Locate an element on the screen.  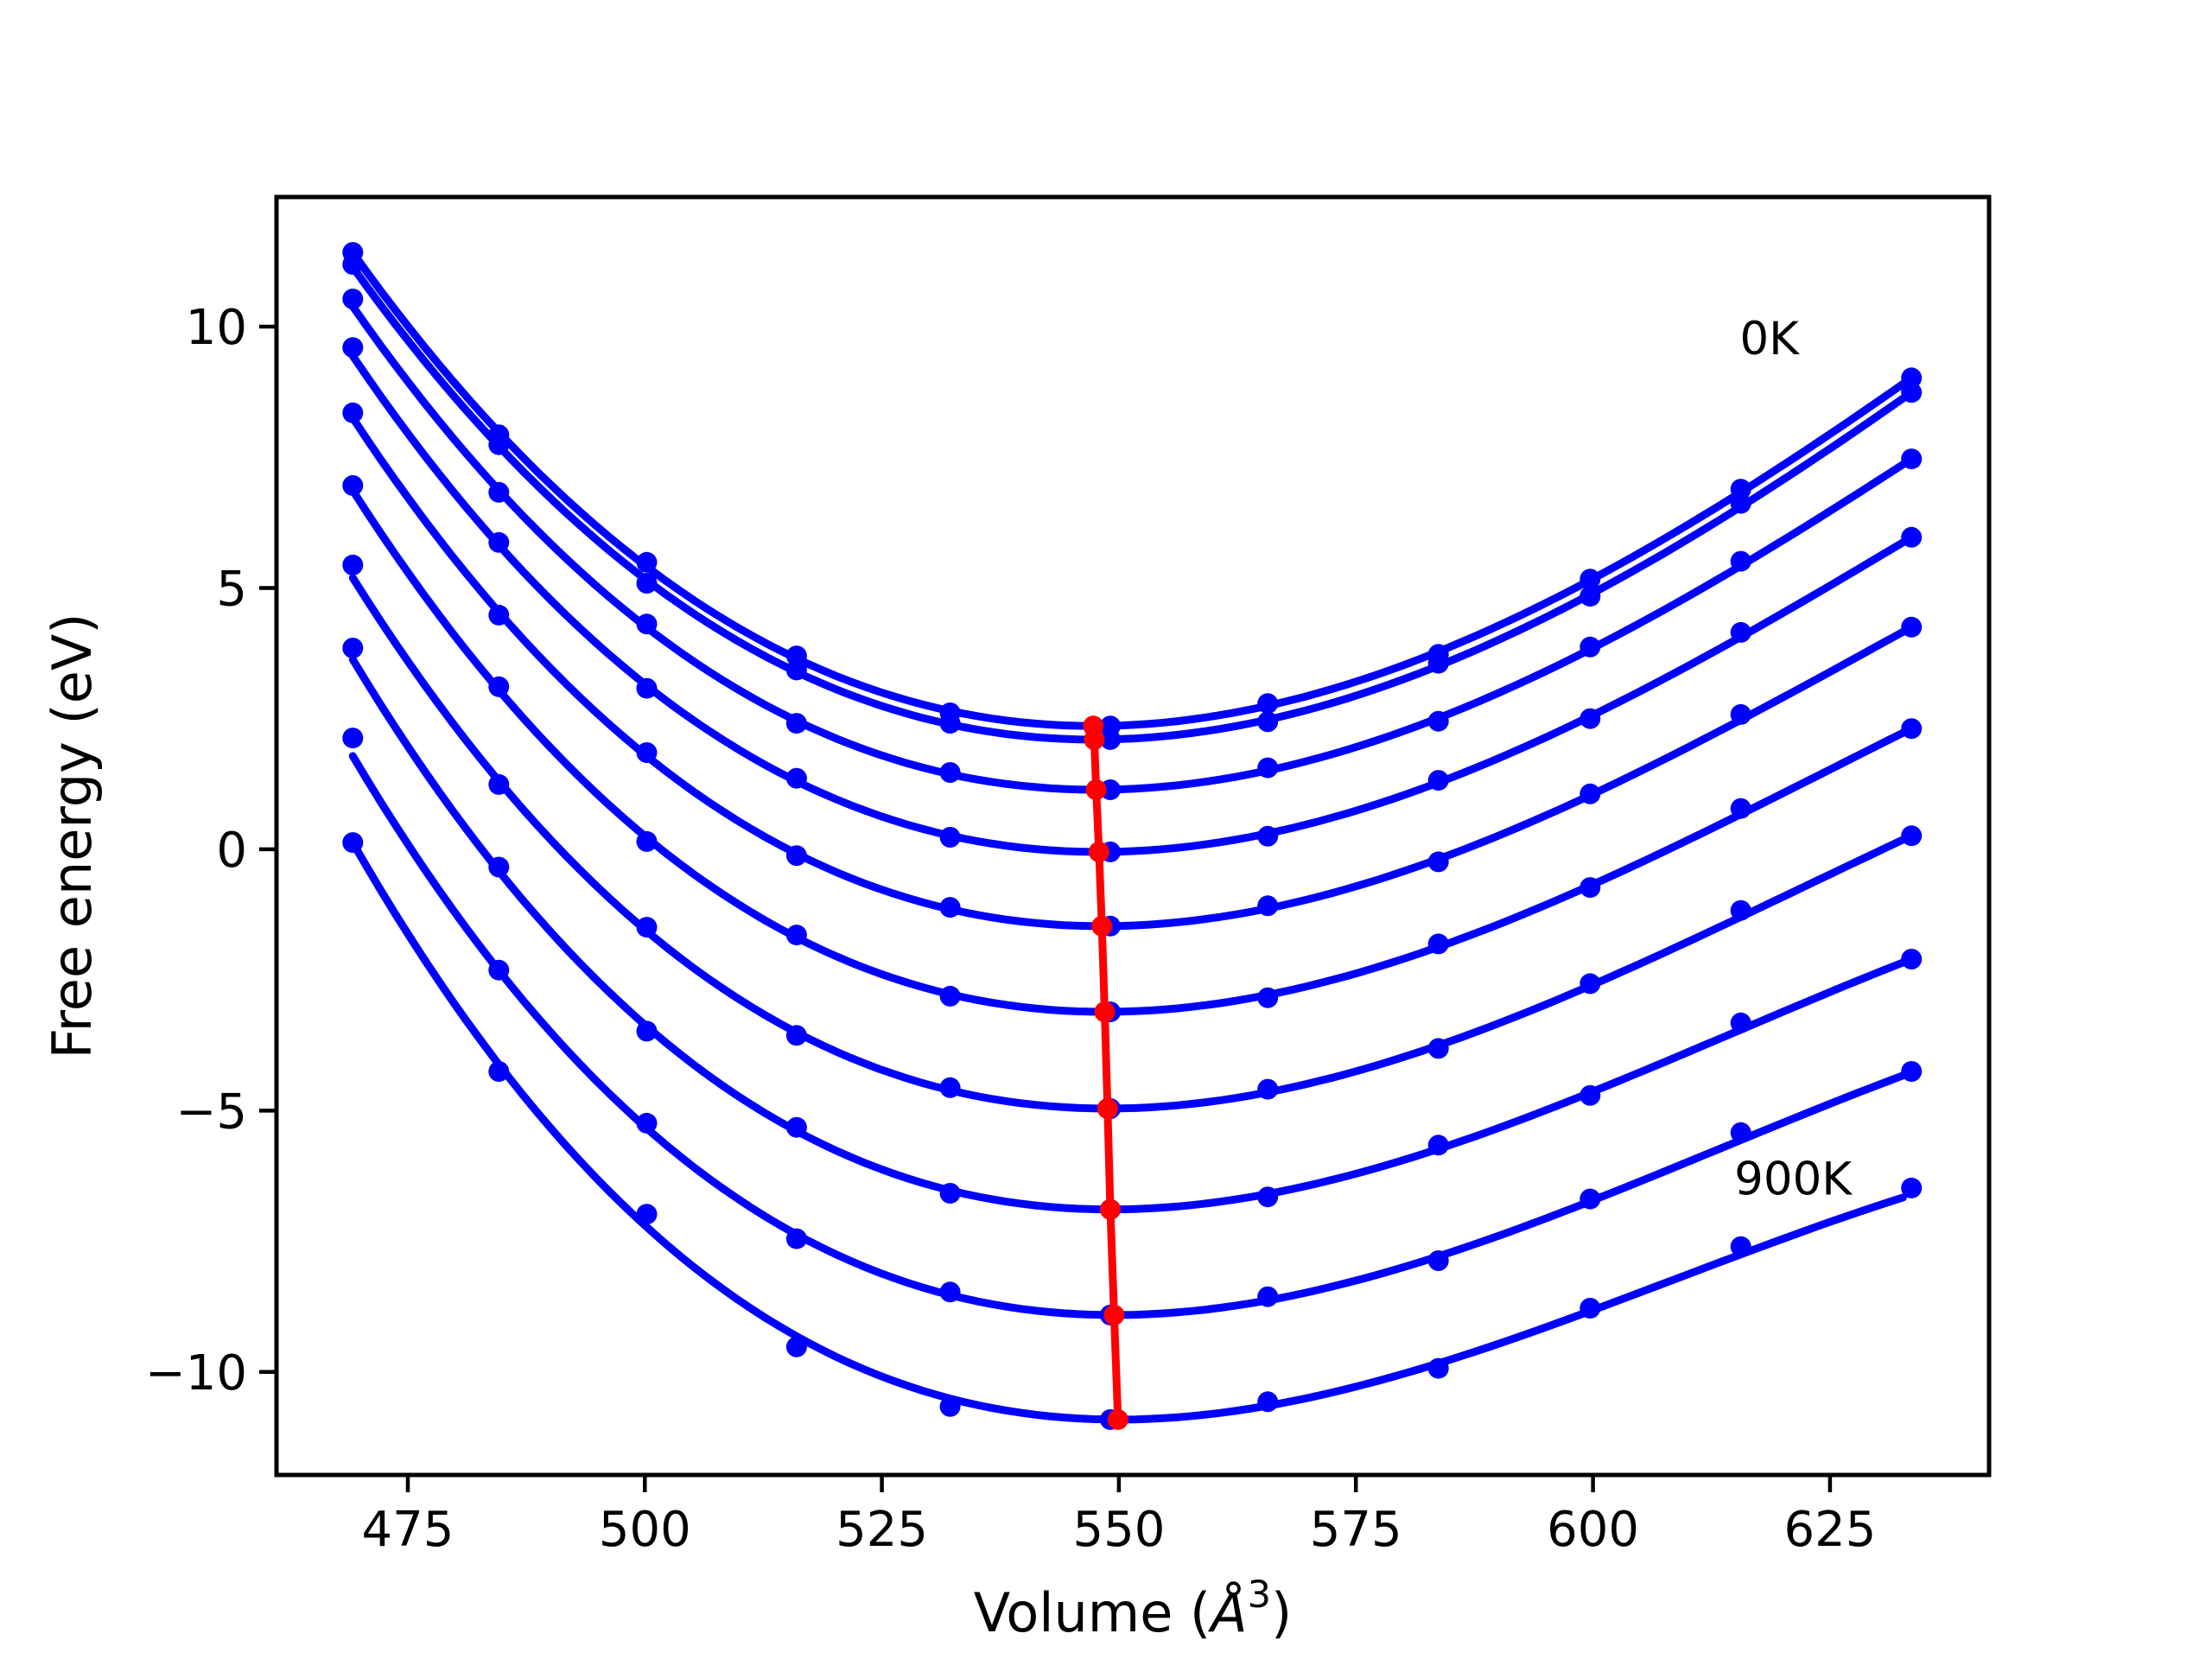
data-point-300K-v9 is located at coordinates (1740, 632).